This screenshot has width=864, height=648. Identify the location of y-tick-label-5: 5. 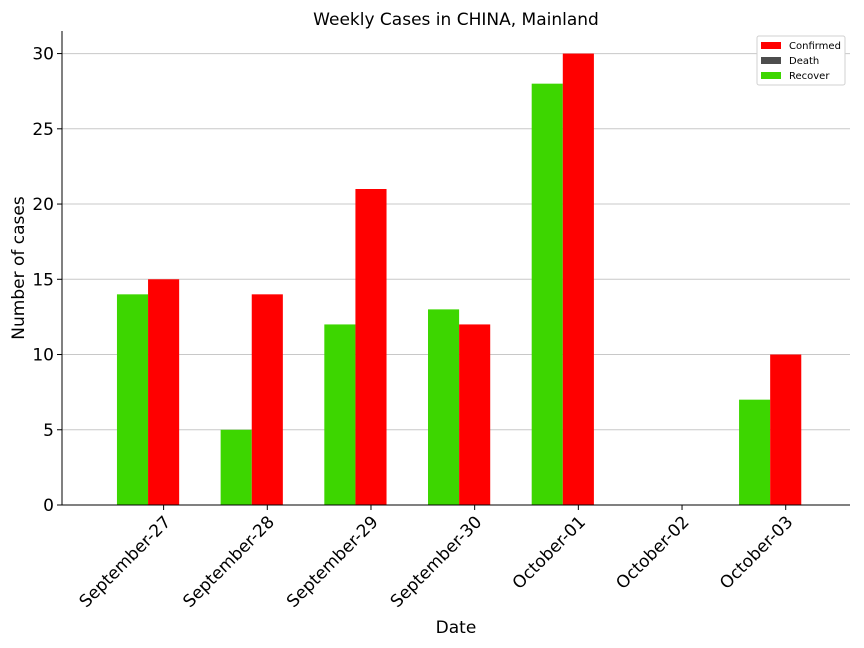
(48, 431).